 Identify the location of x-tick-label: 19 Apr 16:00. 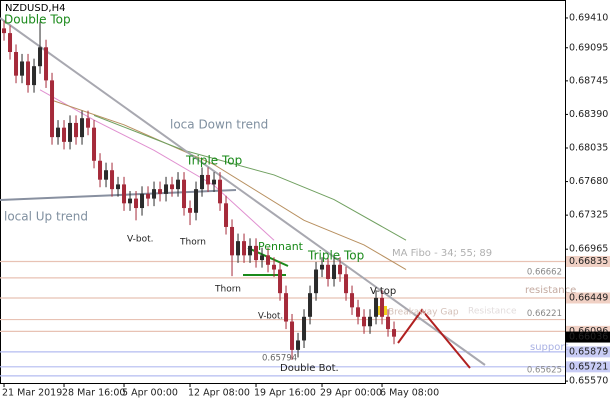
(285, 393).